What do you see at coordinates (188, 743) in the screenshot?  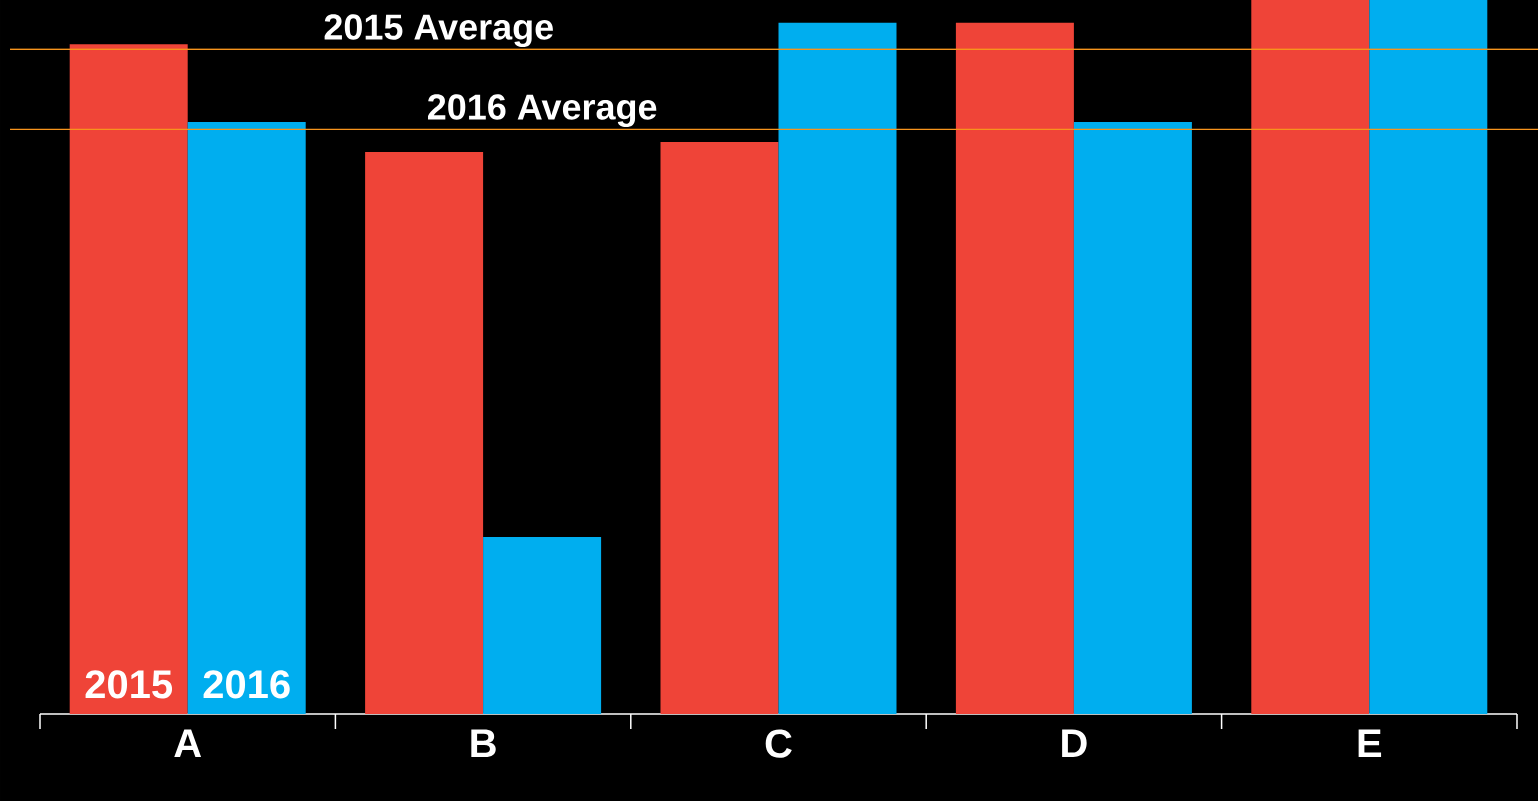 I see `x-tick-label: A` at bounding box center [188, 743].